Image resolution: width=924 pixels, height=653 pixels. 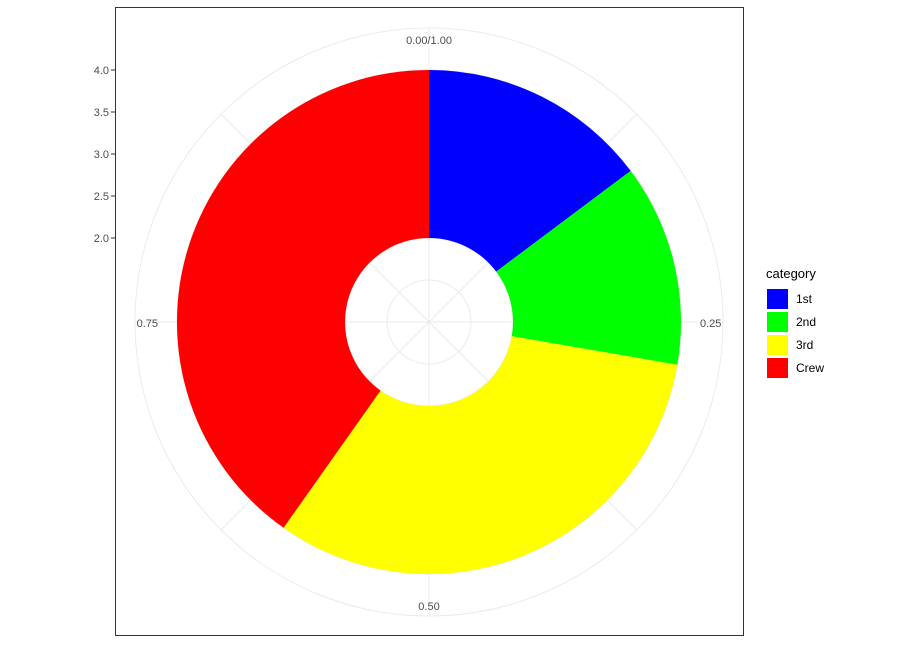 I want to click on slice-1st, so click(x=530, y=171).